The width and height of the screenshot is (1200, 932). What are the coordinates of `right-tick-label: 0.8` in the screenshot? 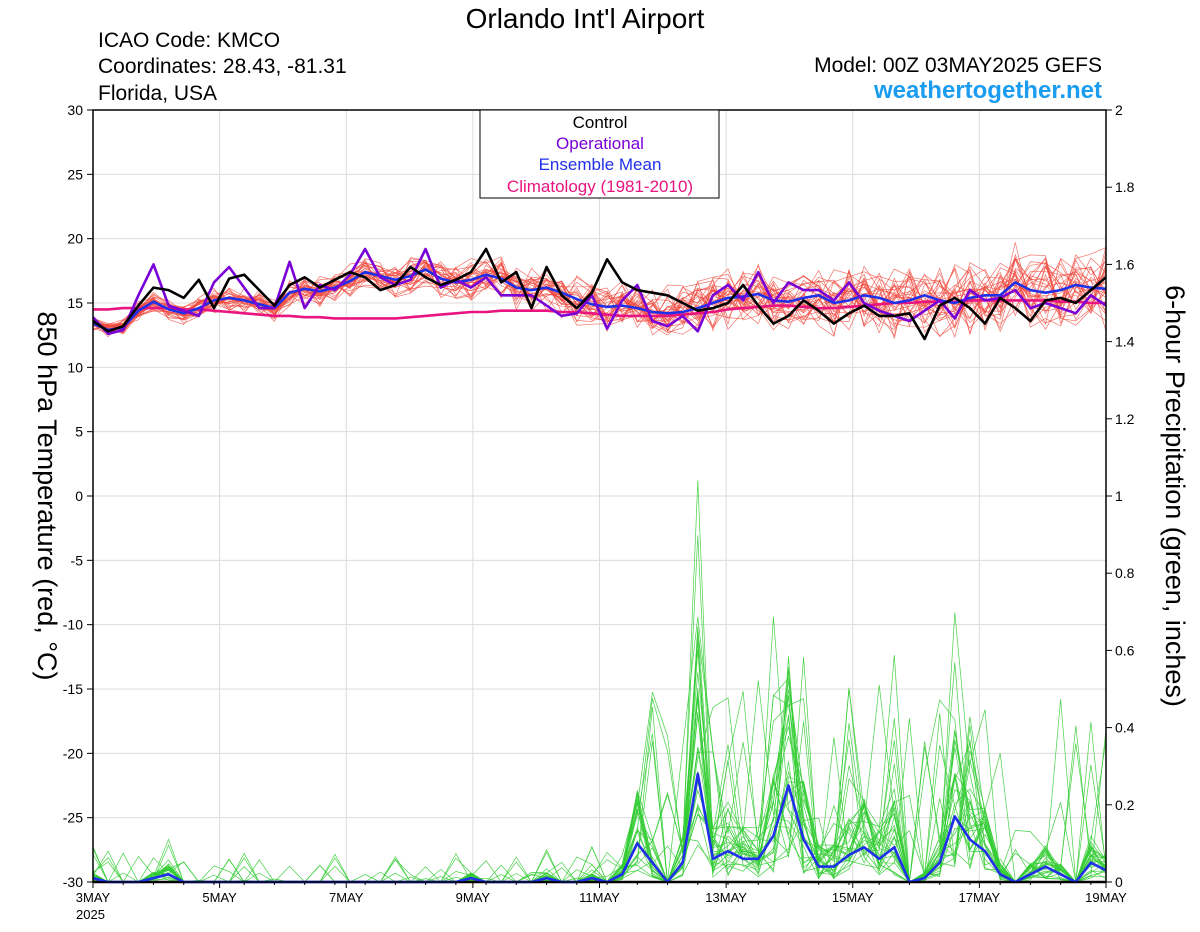 It's located at (1125, 573).